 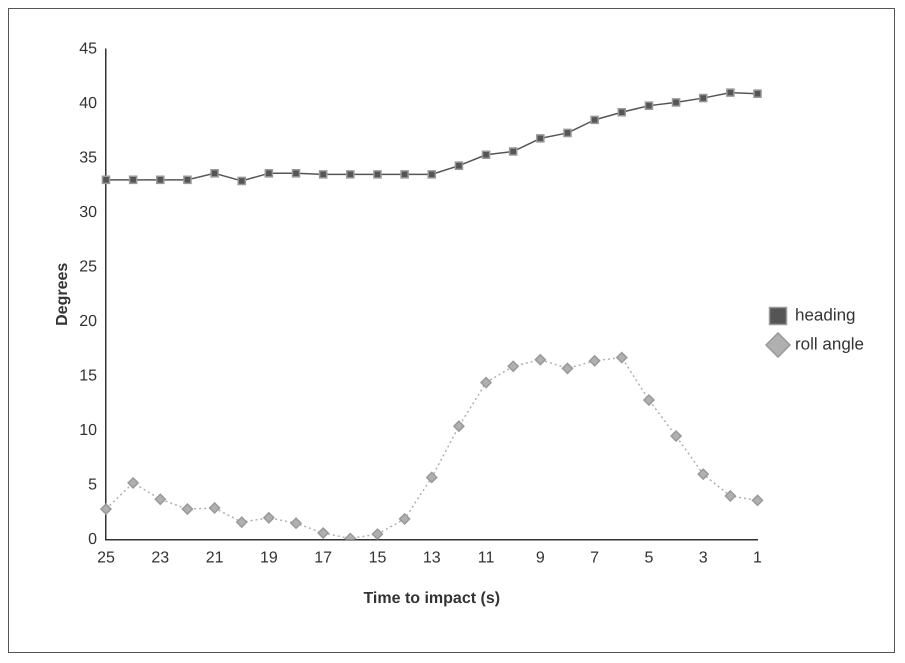 What do you see at coordinates (88, 375) in the screenshot?
I see `y-tick-label: 15` at bounding box center [88, 375].